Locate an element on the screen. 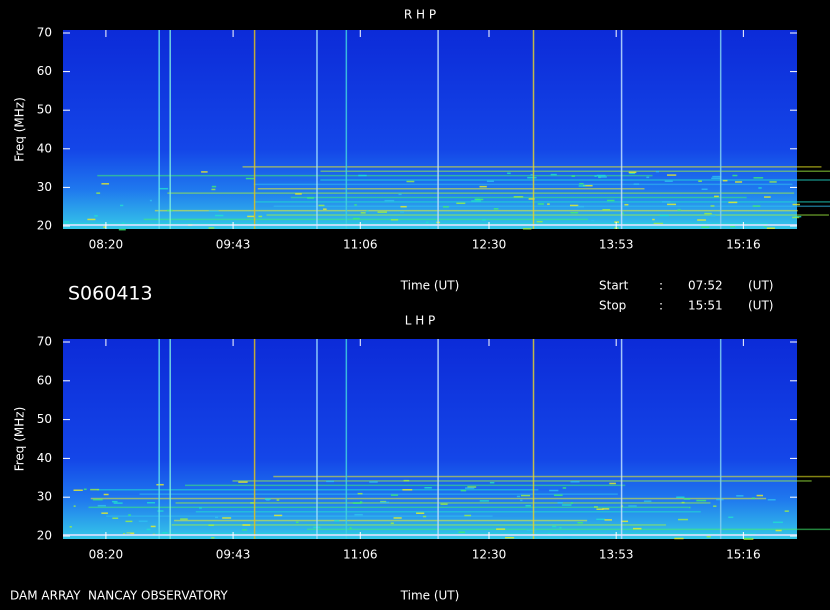  x-tick-label: 08:20 is located at coordinates (106, 245).